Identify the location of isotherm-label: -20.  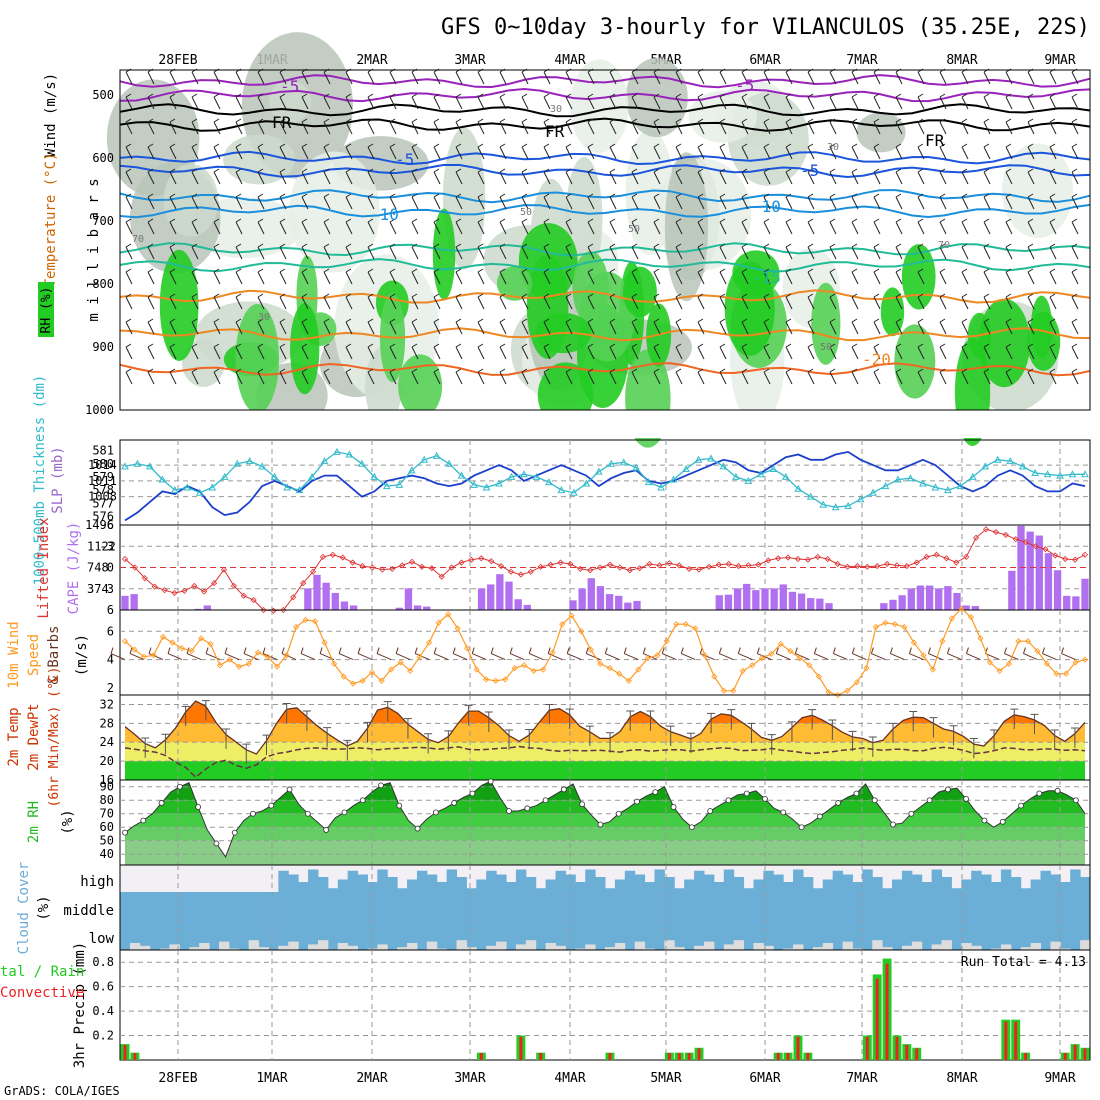
(876, 359).